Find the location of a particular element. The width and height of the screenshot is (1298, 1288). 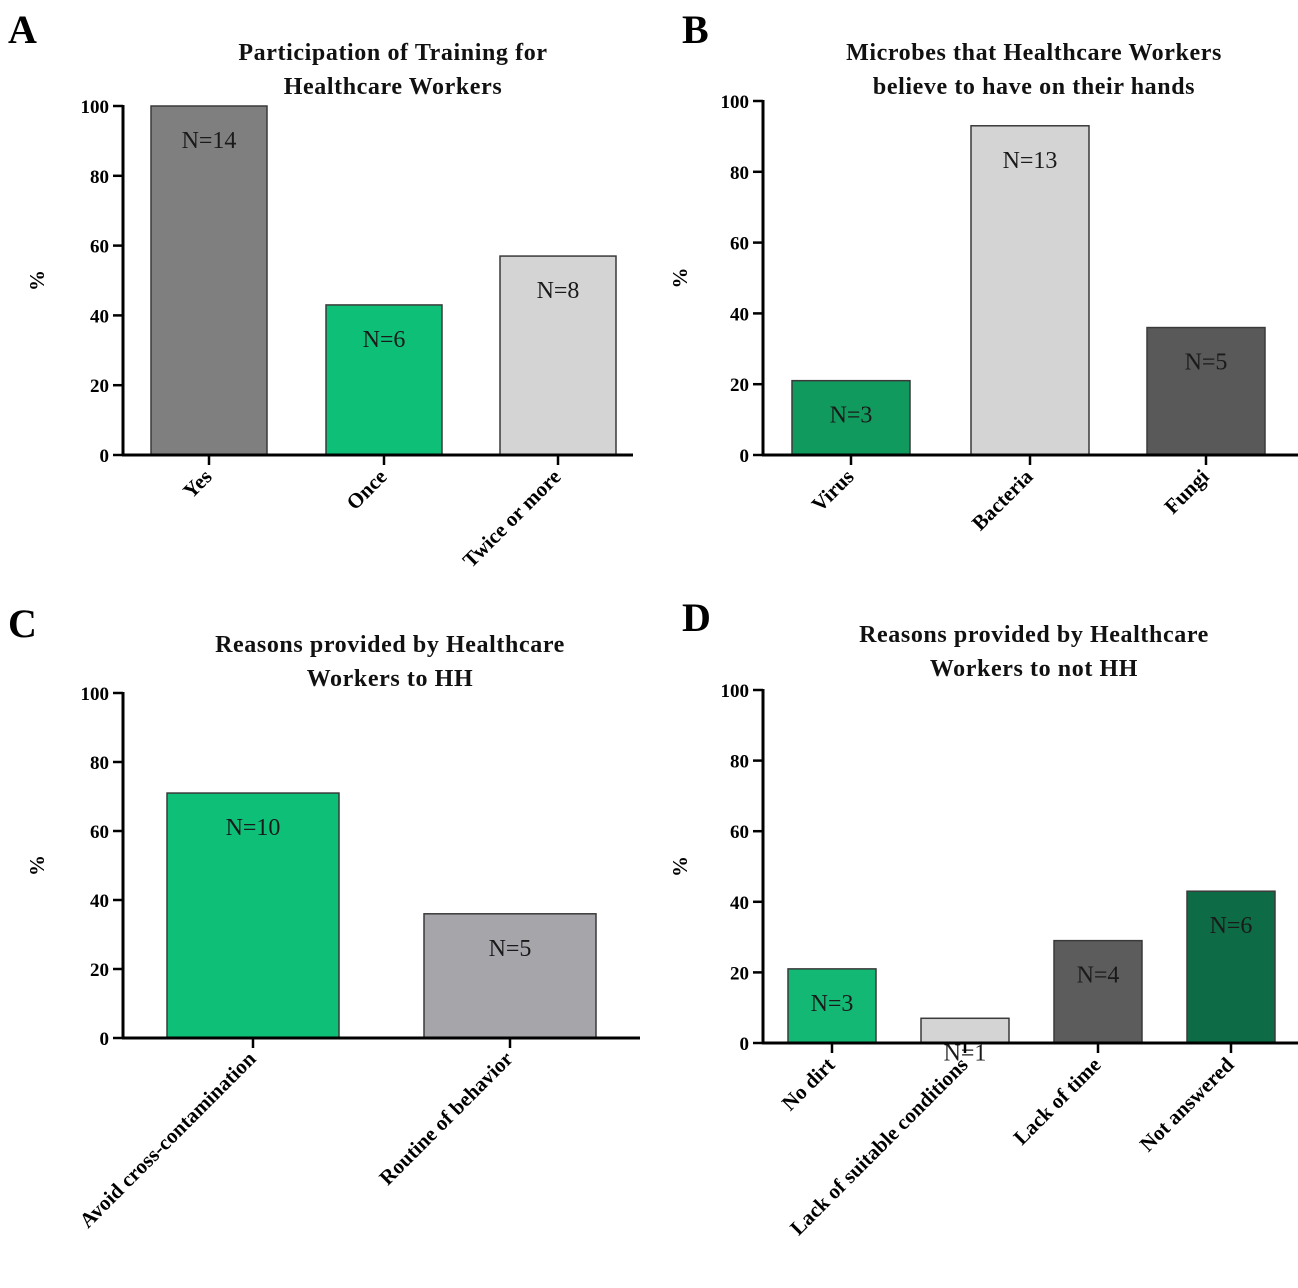

panel-letter: B is located at coordinates (695, 29).